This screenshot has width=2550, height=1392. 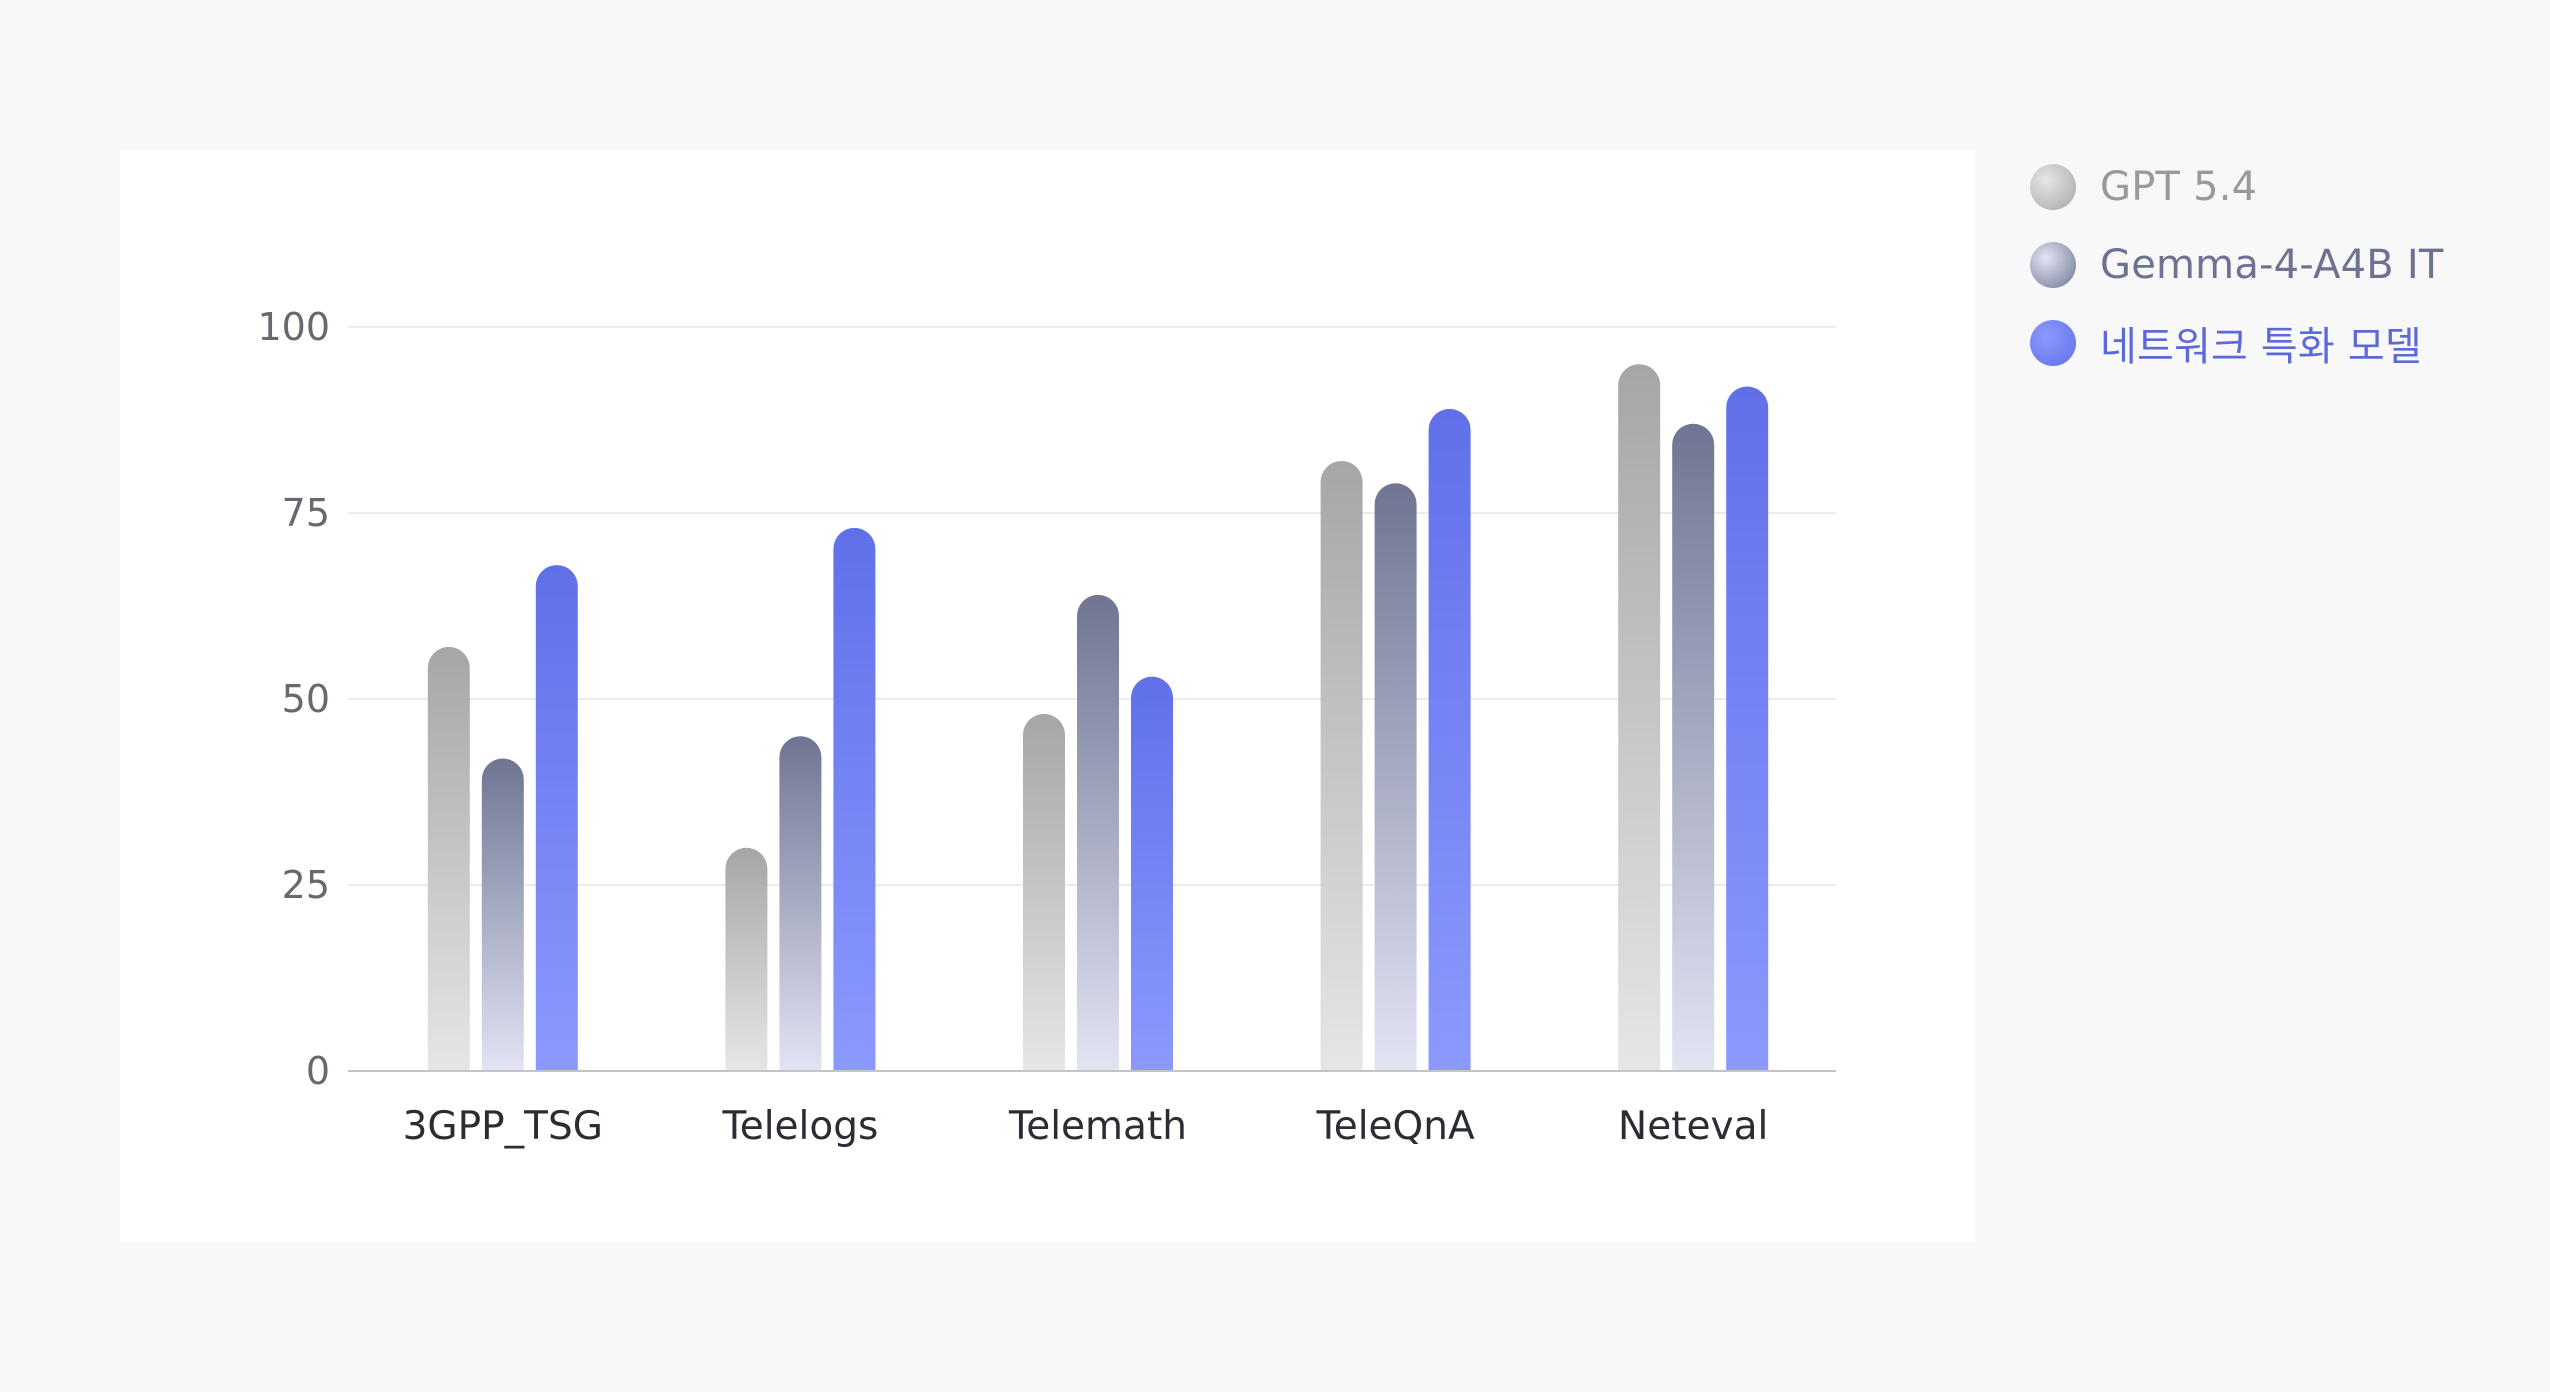 I want to click on y-tick-label: 50, so click(x=306, y=699).